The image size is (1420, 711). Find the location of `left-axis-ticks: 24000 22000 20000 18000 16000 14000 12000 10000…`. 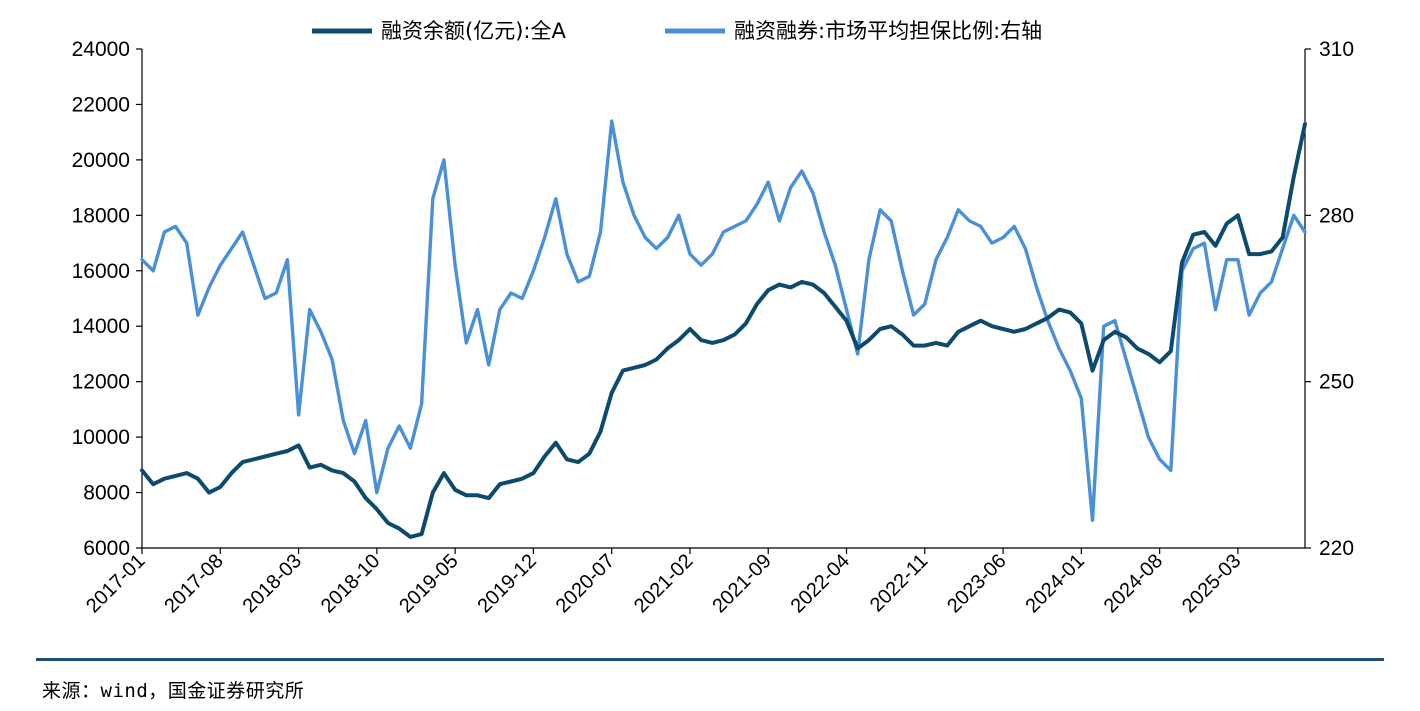

left-axis-ticks: 24000 22000 20000 18000 16000 14000 12000 10000… is located at coordinates (107, 299).